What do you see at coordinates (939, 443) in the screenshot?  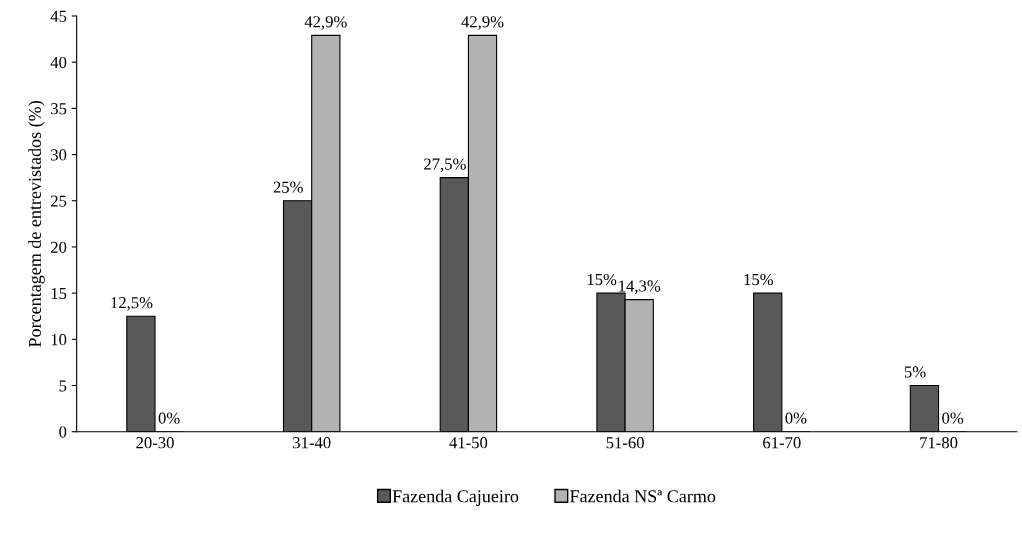 I see `x-tick-label: 71-80` at bounding box center [939, 443].